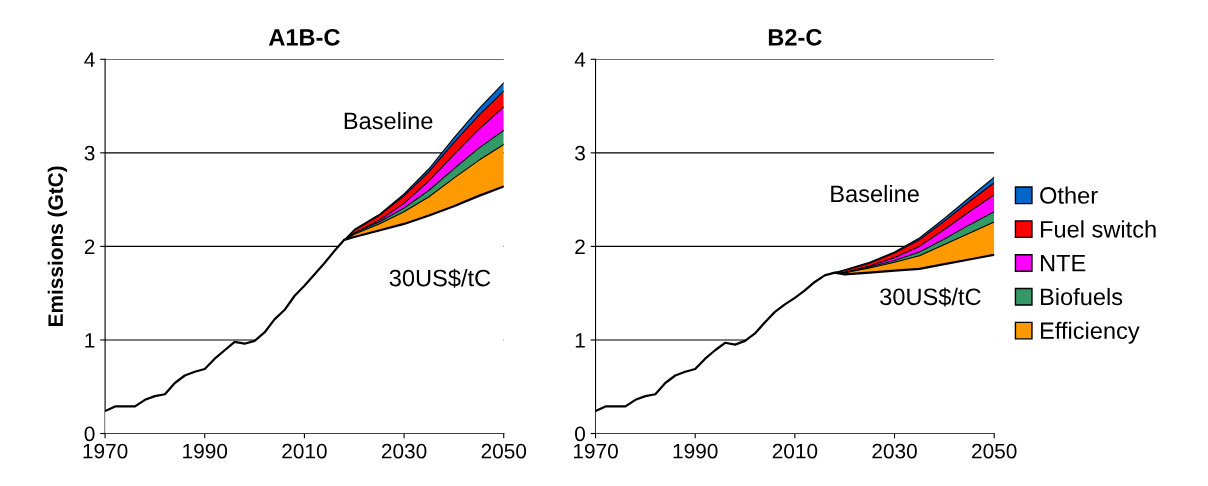 This screenshot has width=1208, height=486. What do you see at coordinates (1090, 332) in the screenshot?
I see `legend-label: Efficiency` at bounding box center [1090, 332].